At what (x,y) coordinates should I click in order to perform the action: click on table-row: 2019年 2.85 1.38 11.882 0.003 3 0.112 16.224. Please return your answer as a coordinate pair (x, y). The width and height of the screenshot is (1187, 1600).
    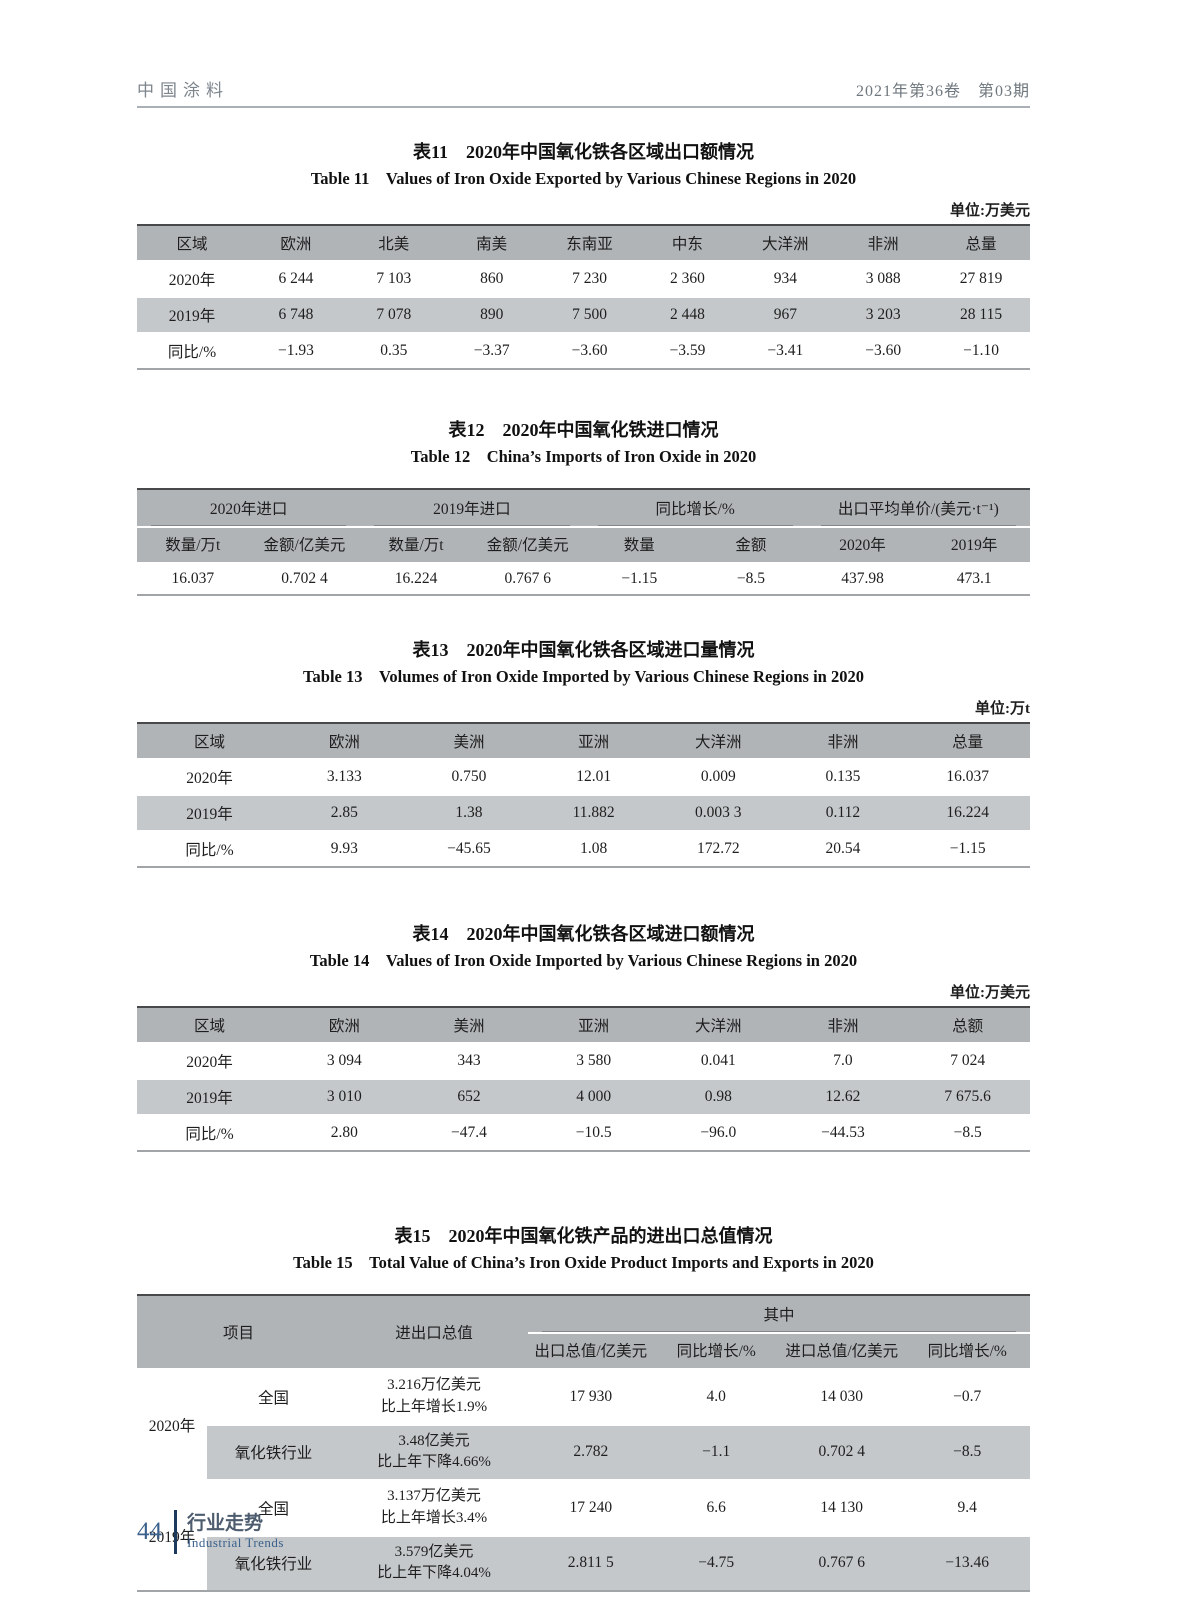
    Looking at the image, I should click on (583, 812).